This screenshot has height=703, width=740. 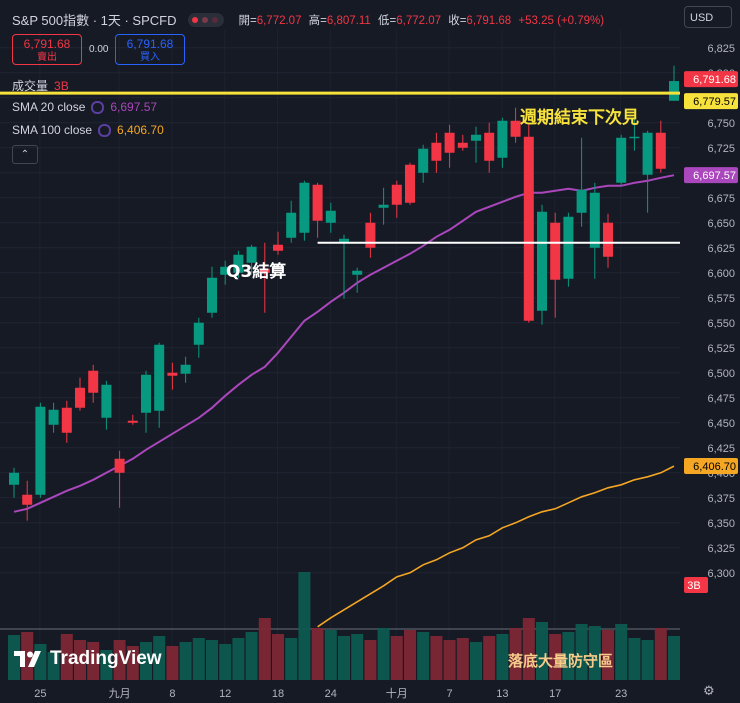 What do you see at coordinates (711, 101) in the screenshot?
I see `price-tag: 6,779.57` at bounding box center [711, 101].